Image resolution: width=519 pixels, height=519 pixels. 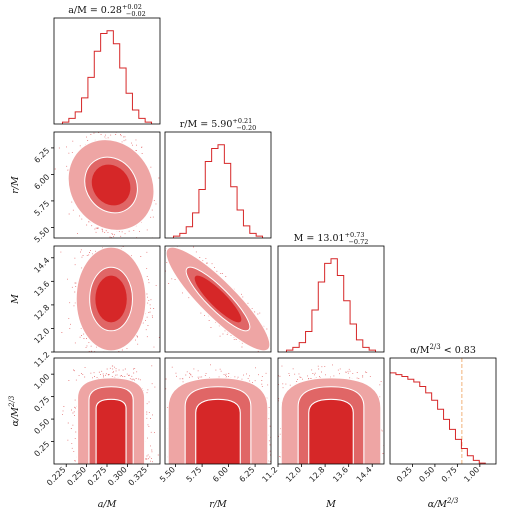 I want to click on x-axis-label-M: M, so click(x=330, y=504).